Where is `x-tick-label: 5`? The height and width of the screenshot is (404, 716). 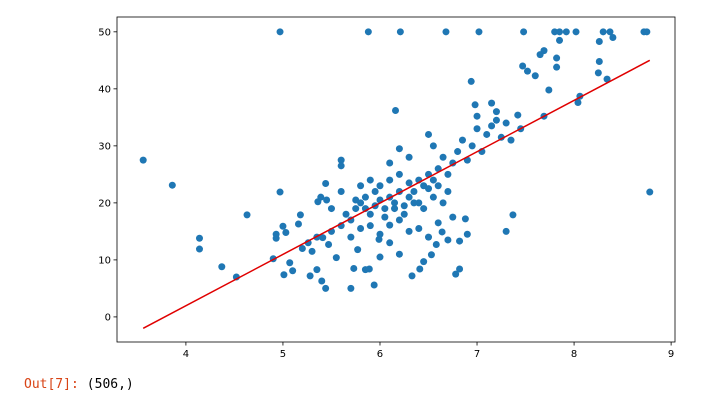
x-tick-label: 5 is located at coordinates (283, 354).